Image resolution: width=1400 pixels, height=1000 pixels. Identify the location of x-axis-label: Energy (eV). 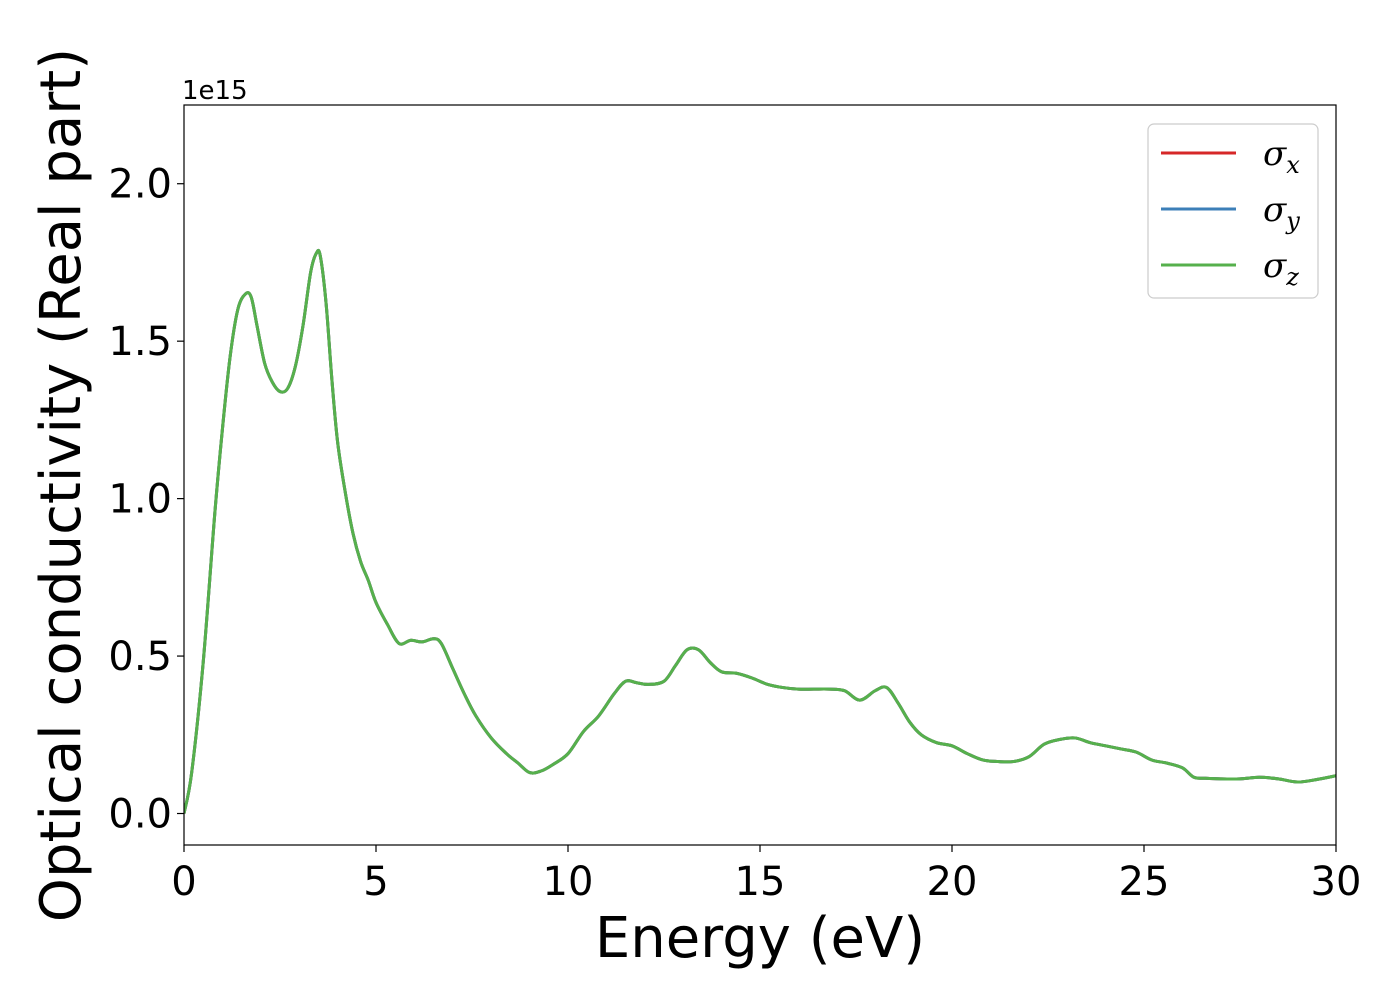
(760, 938).